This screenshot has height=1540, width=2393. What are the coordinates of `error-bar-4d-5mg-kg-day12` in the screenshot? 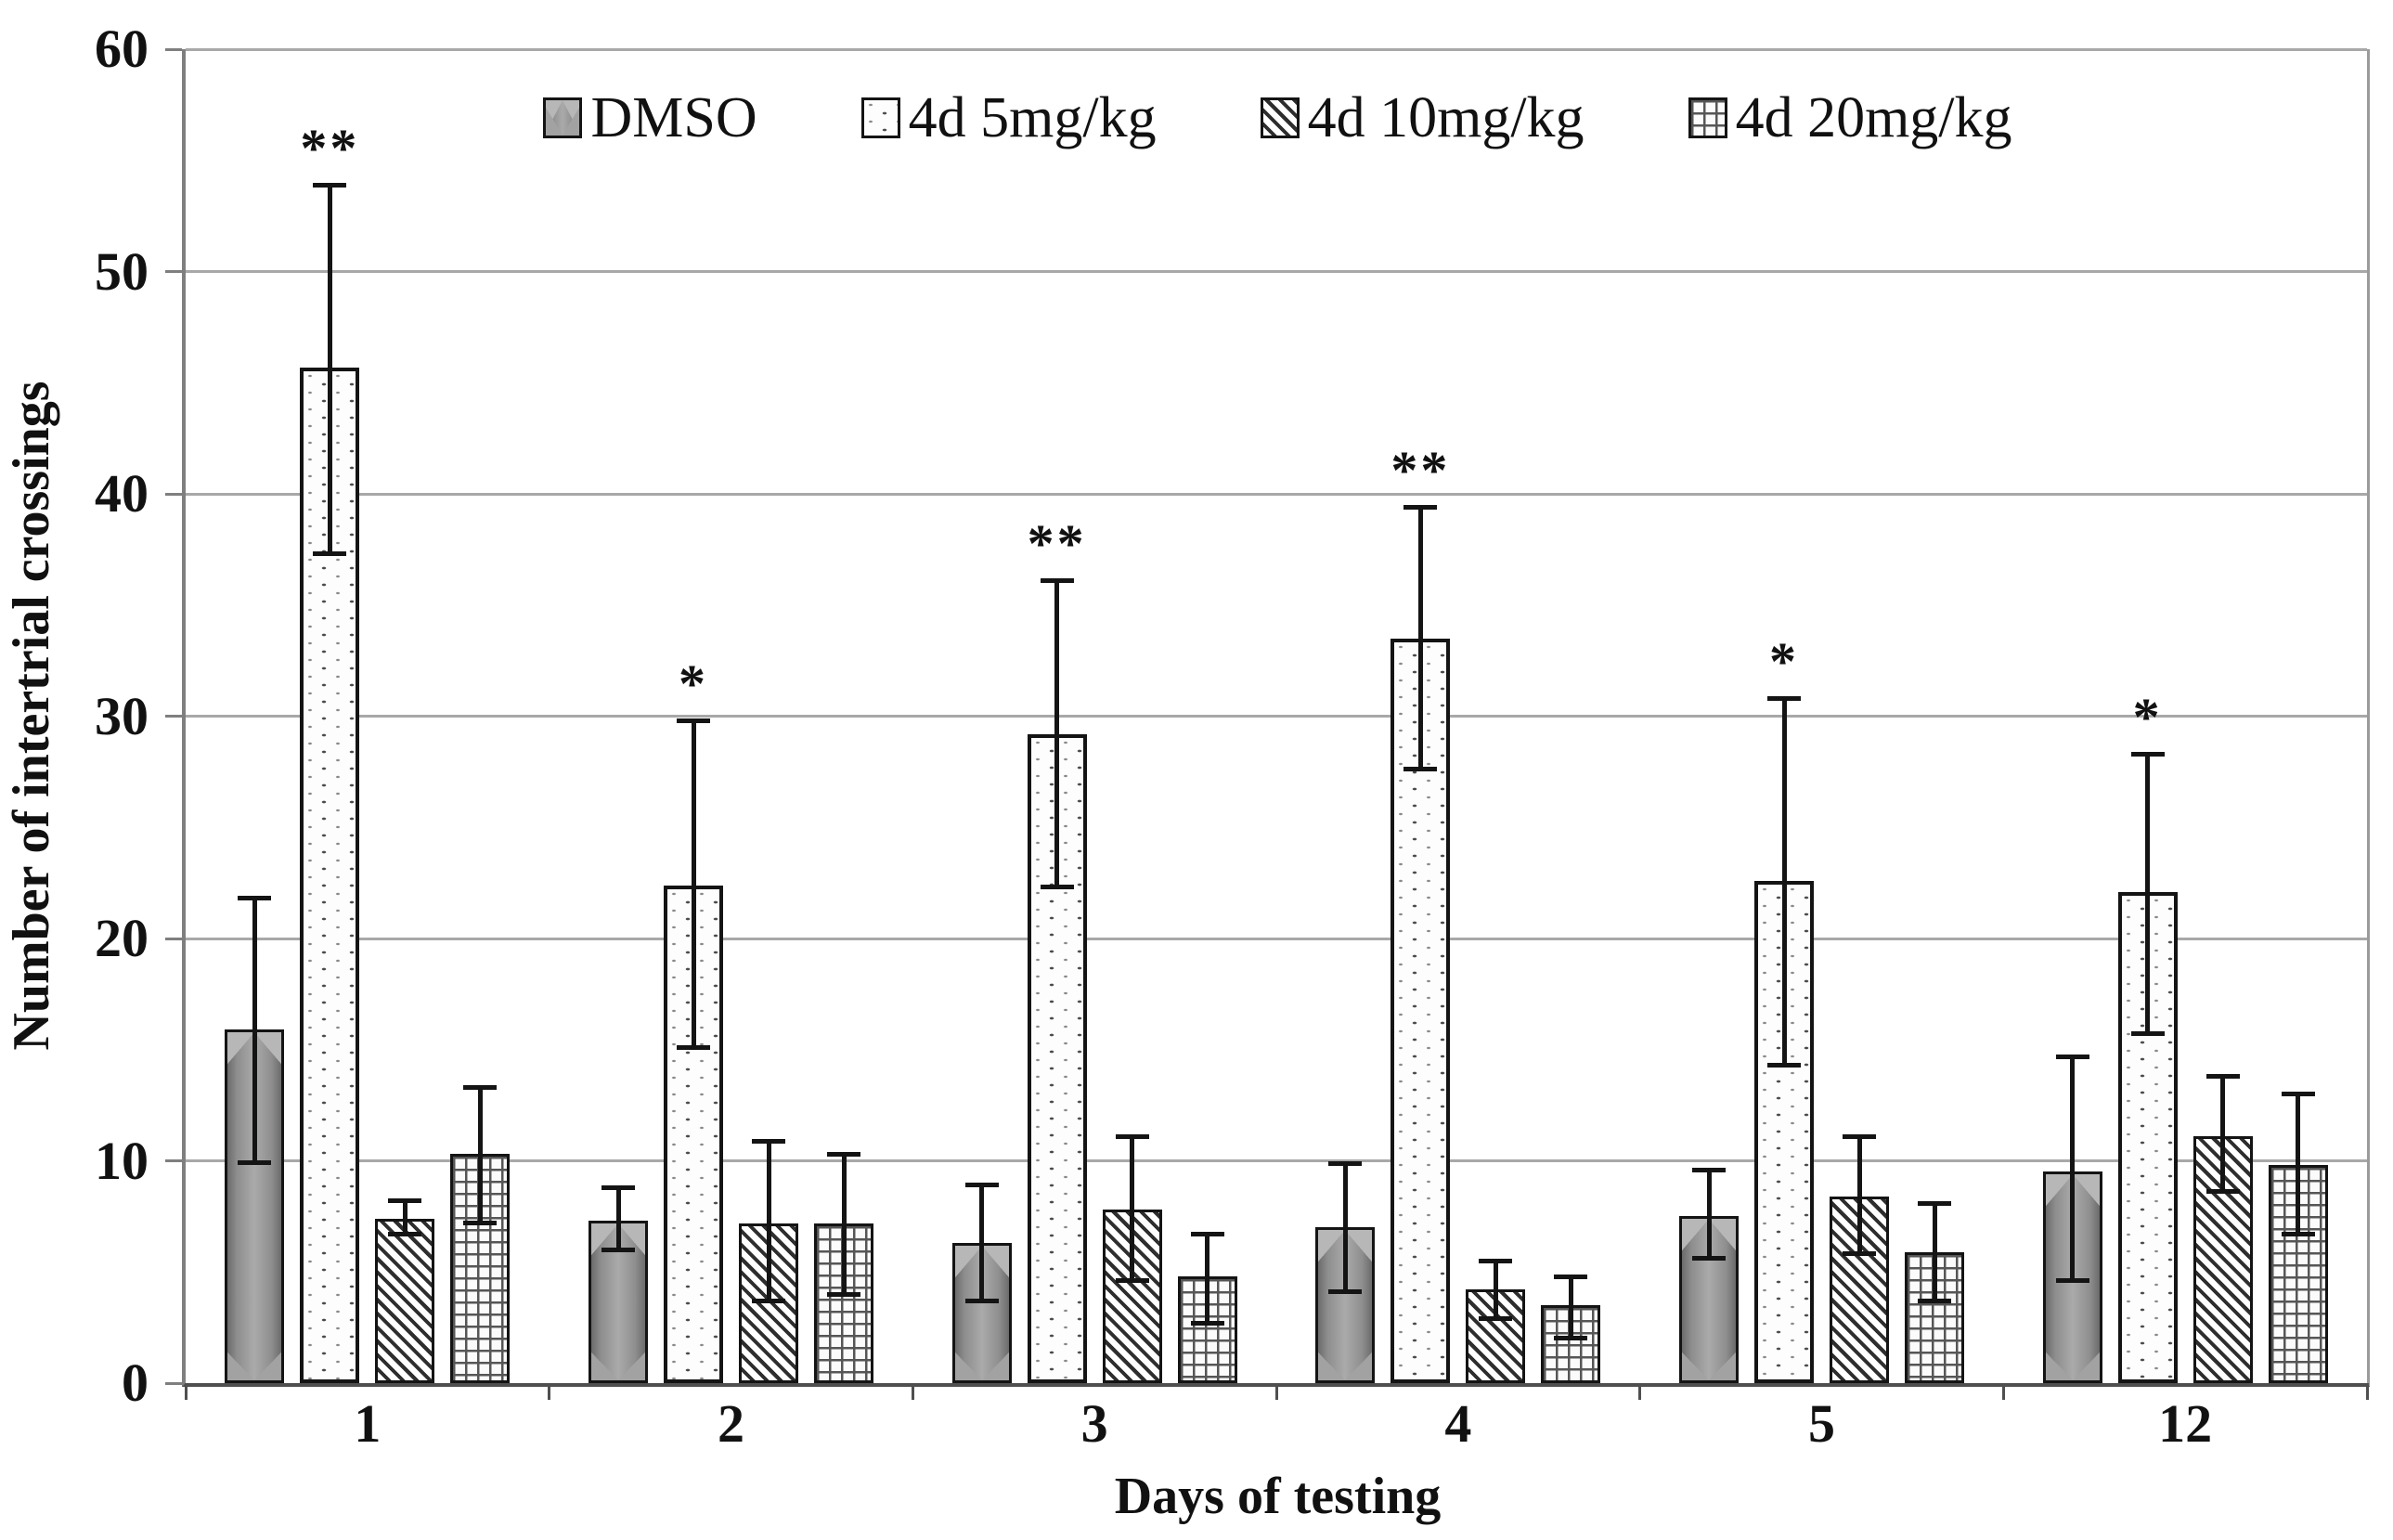 It's located at (2148, 894).